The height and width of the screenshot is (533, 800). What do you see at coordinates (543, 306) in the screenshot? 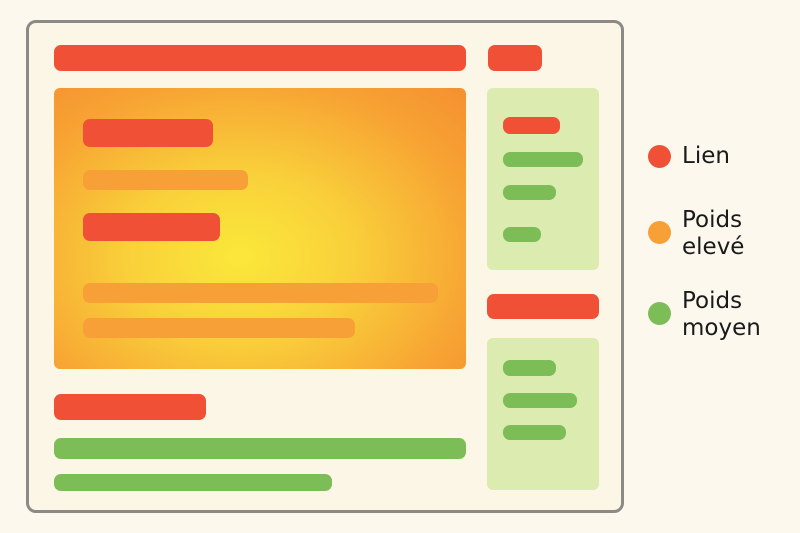
I see `sidebar-heading-link` at bounding box center [543, 306].